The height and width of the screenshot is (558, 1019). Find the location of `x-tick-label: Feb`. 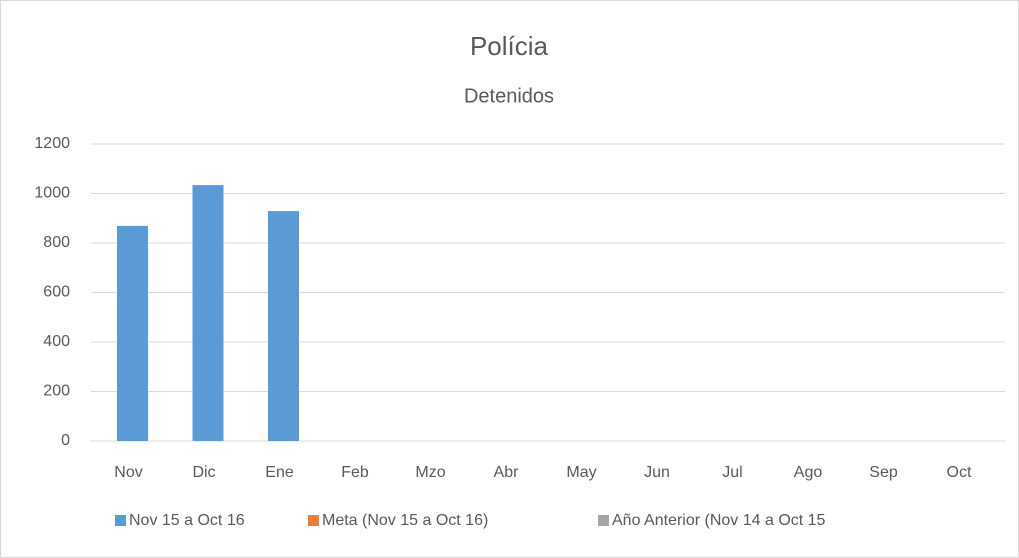

x-tick-label: Feb is located at coordinates (355, 472).